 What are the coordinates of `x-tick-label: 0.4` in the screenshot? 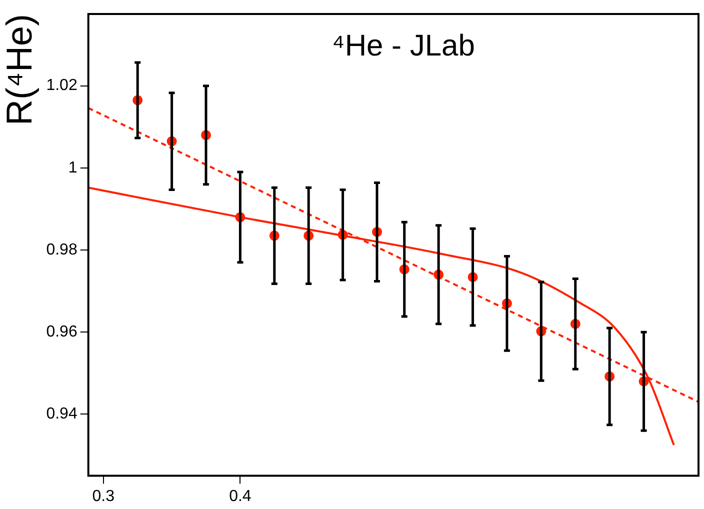 It's located at (240, 496).